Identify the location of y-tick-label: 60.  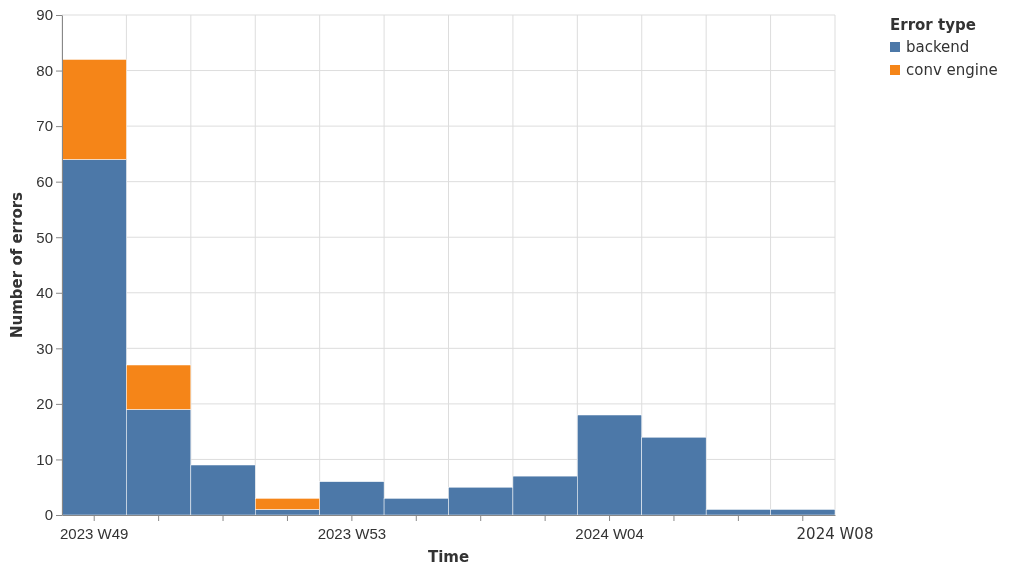
(44, 181).